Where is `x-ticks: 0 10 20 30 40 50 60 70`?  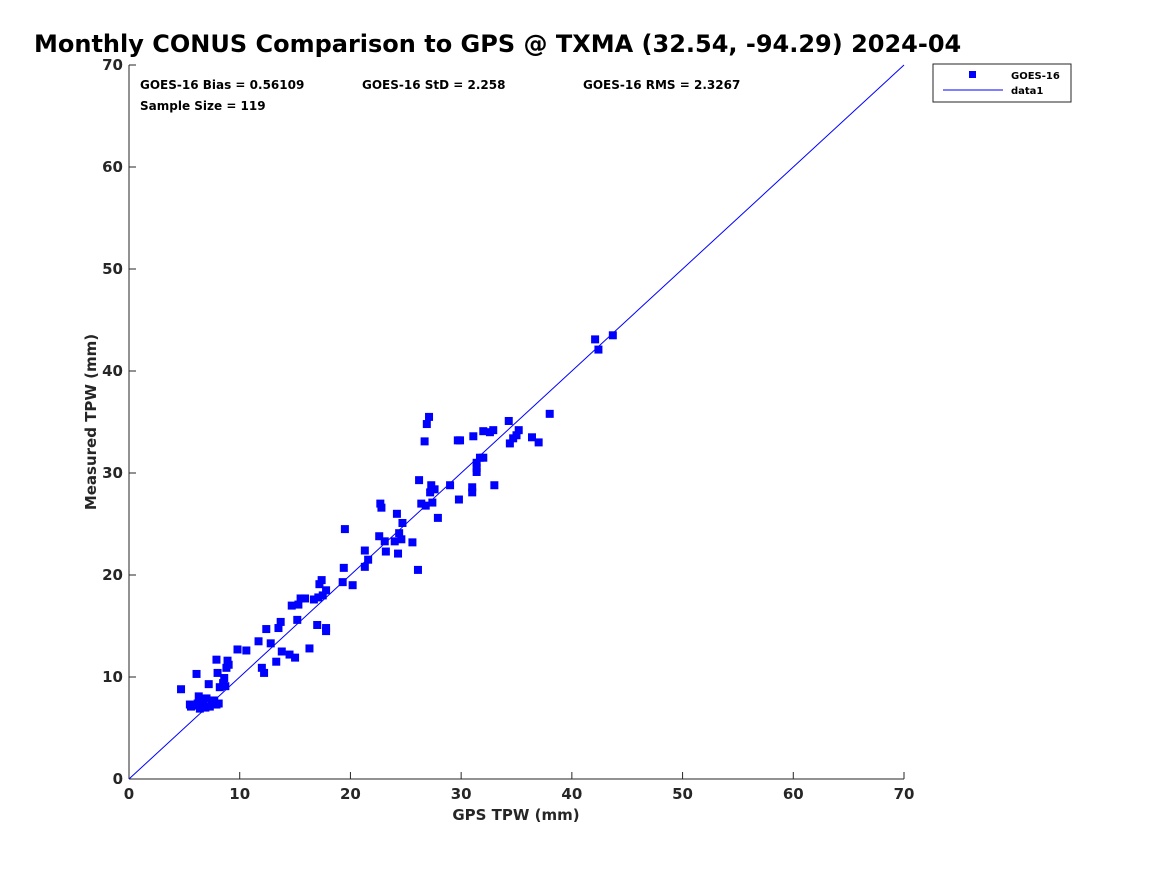 x-ticks: 0 10 20 30 40 50 60 70 is located at coordinates (519, 787).